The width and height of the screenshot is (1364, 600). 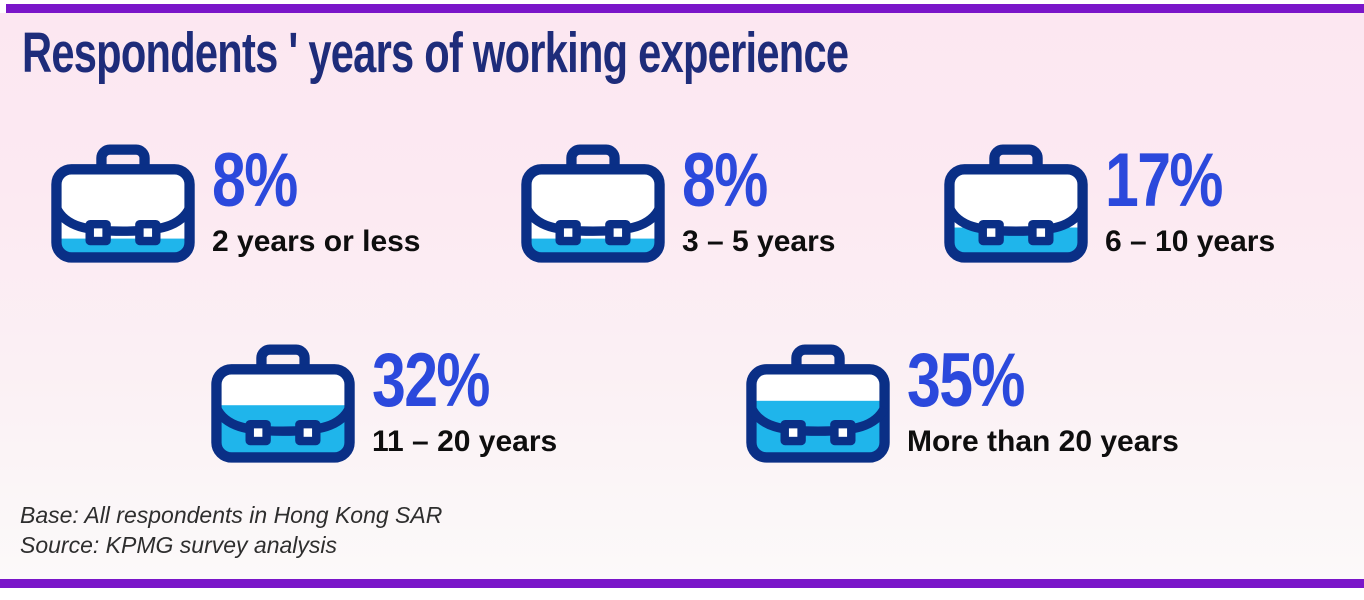 I want to click on experience-item-6-10-years: 17% 6 – 10 years, so click(x=1108, y=201).